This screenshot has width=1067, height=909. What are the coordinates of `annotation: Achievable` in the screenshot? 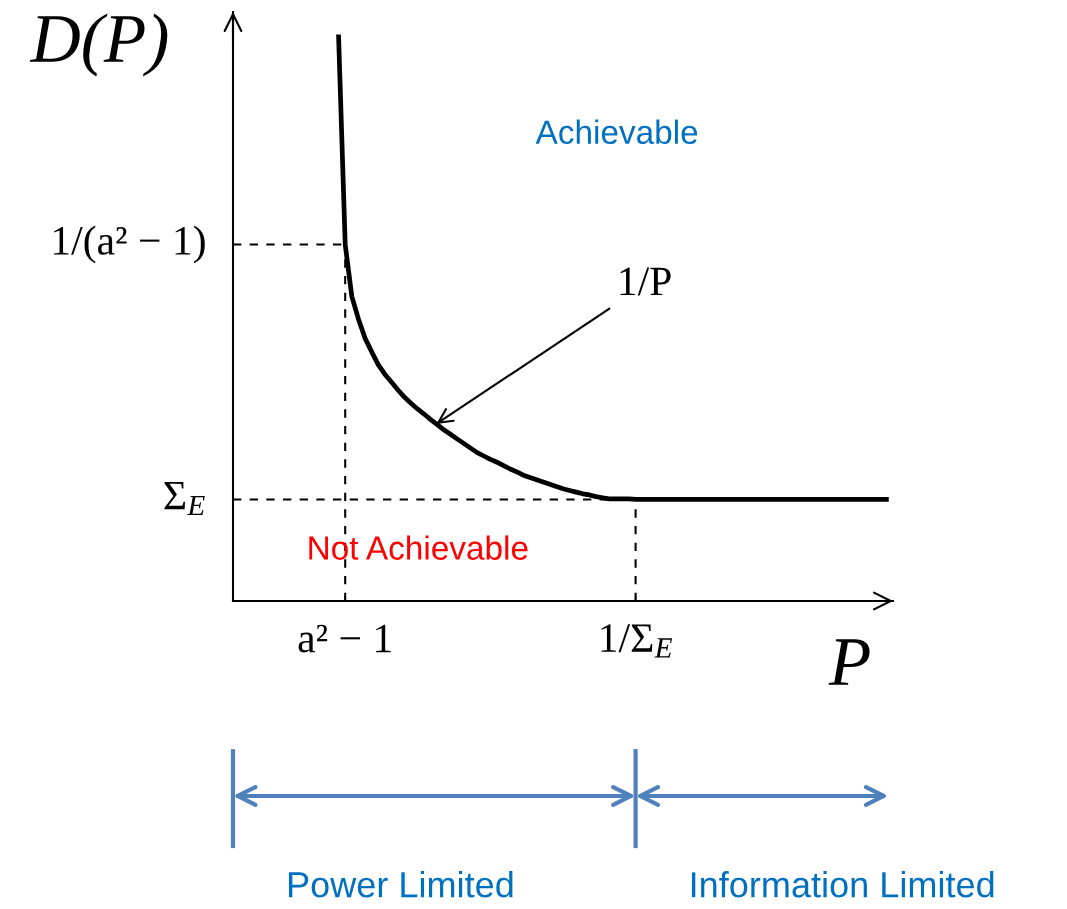 It's located at (616, 132).